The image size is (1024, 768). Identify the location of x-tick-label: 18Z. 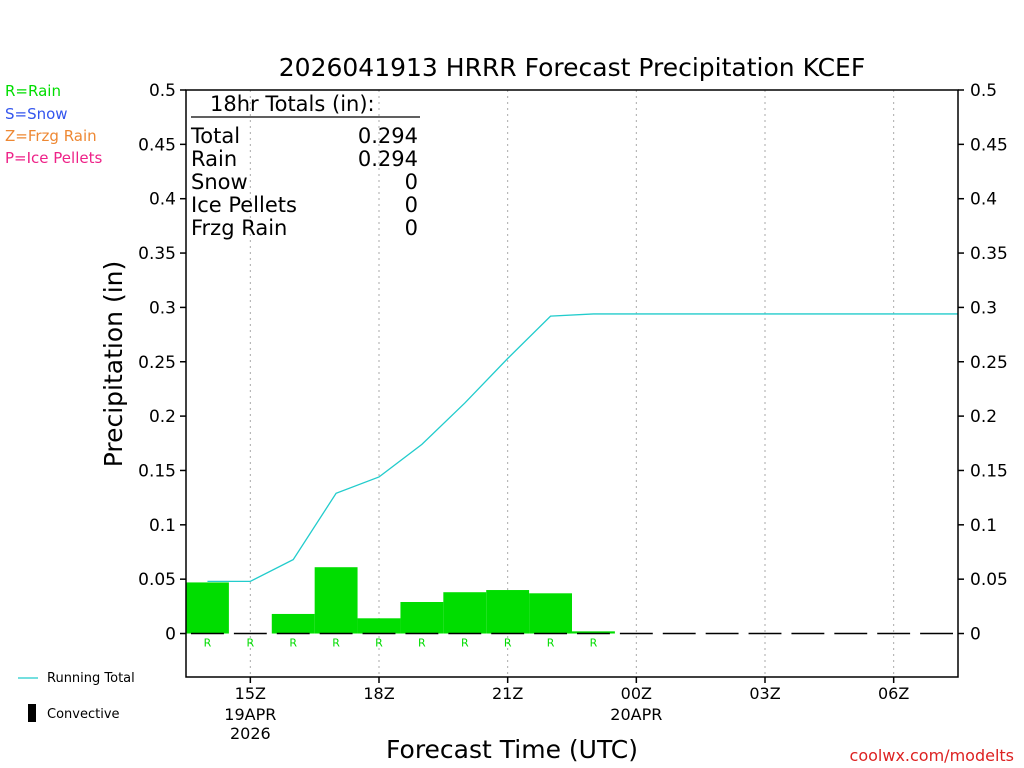
(378, 693).